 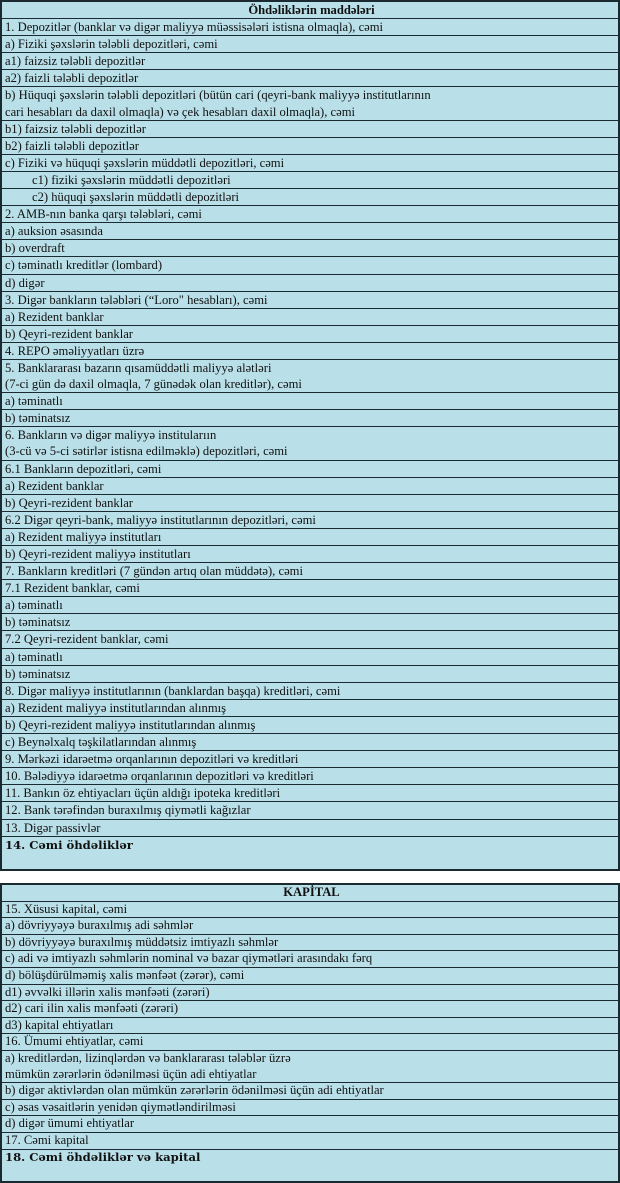 What do you see at coordinates (310, 1123) in the screenshot?
I see `table-row: d) digər ümumi ehtiyatlar` at bounding box center [310, 1123].